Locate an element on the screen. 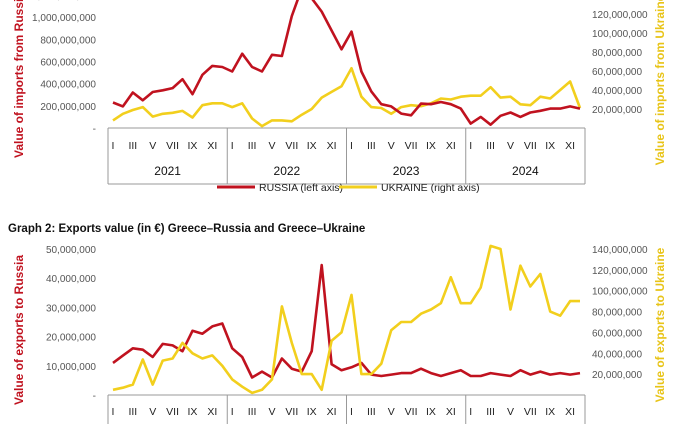 The width and height of the screenshot is (680, 424). chart1-right-axis-title: Value of imports from Ukraine is located at coordinates (660, 82).